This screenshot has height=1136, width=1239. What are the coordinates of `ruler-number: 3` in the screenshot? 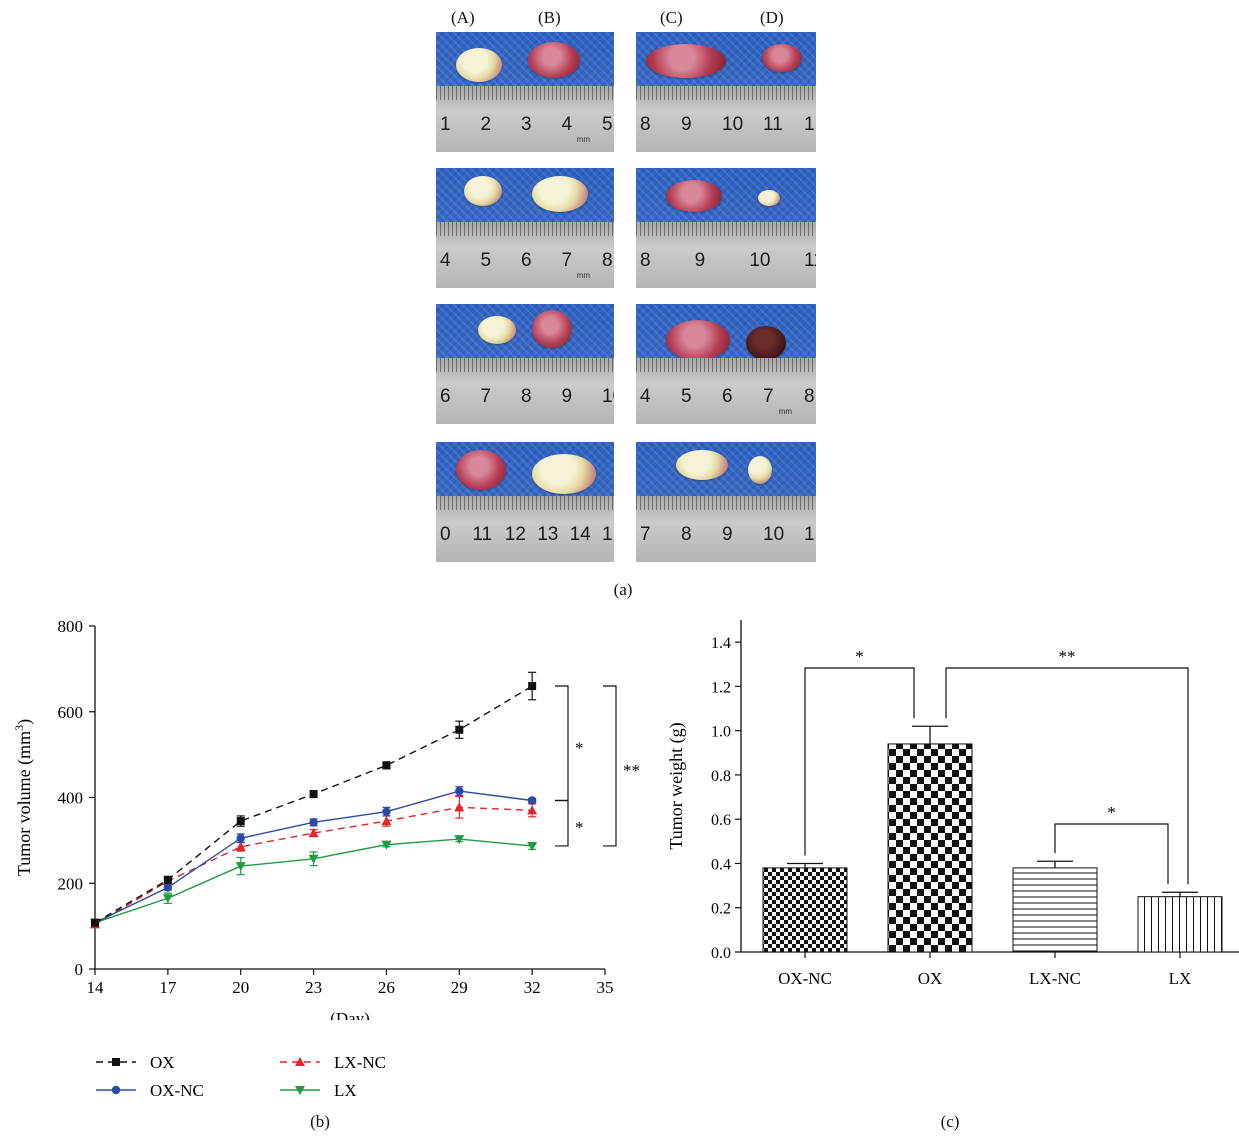 It's located at (526, 124).